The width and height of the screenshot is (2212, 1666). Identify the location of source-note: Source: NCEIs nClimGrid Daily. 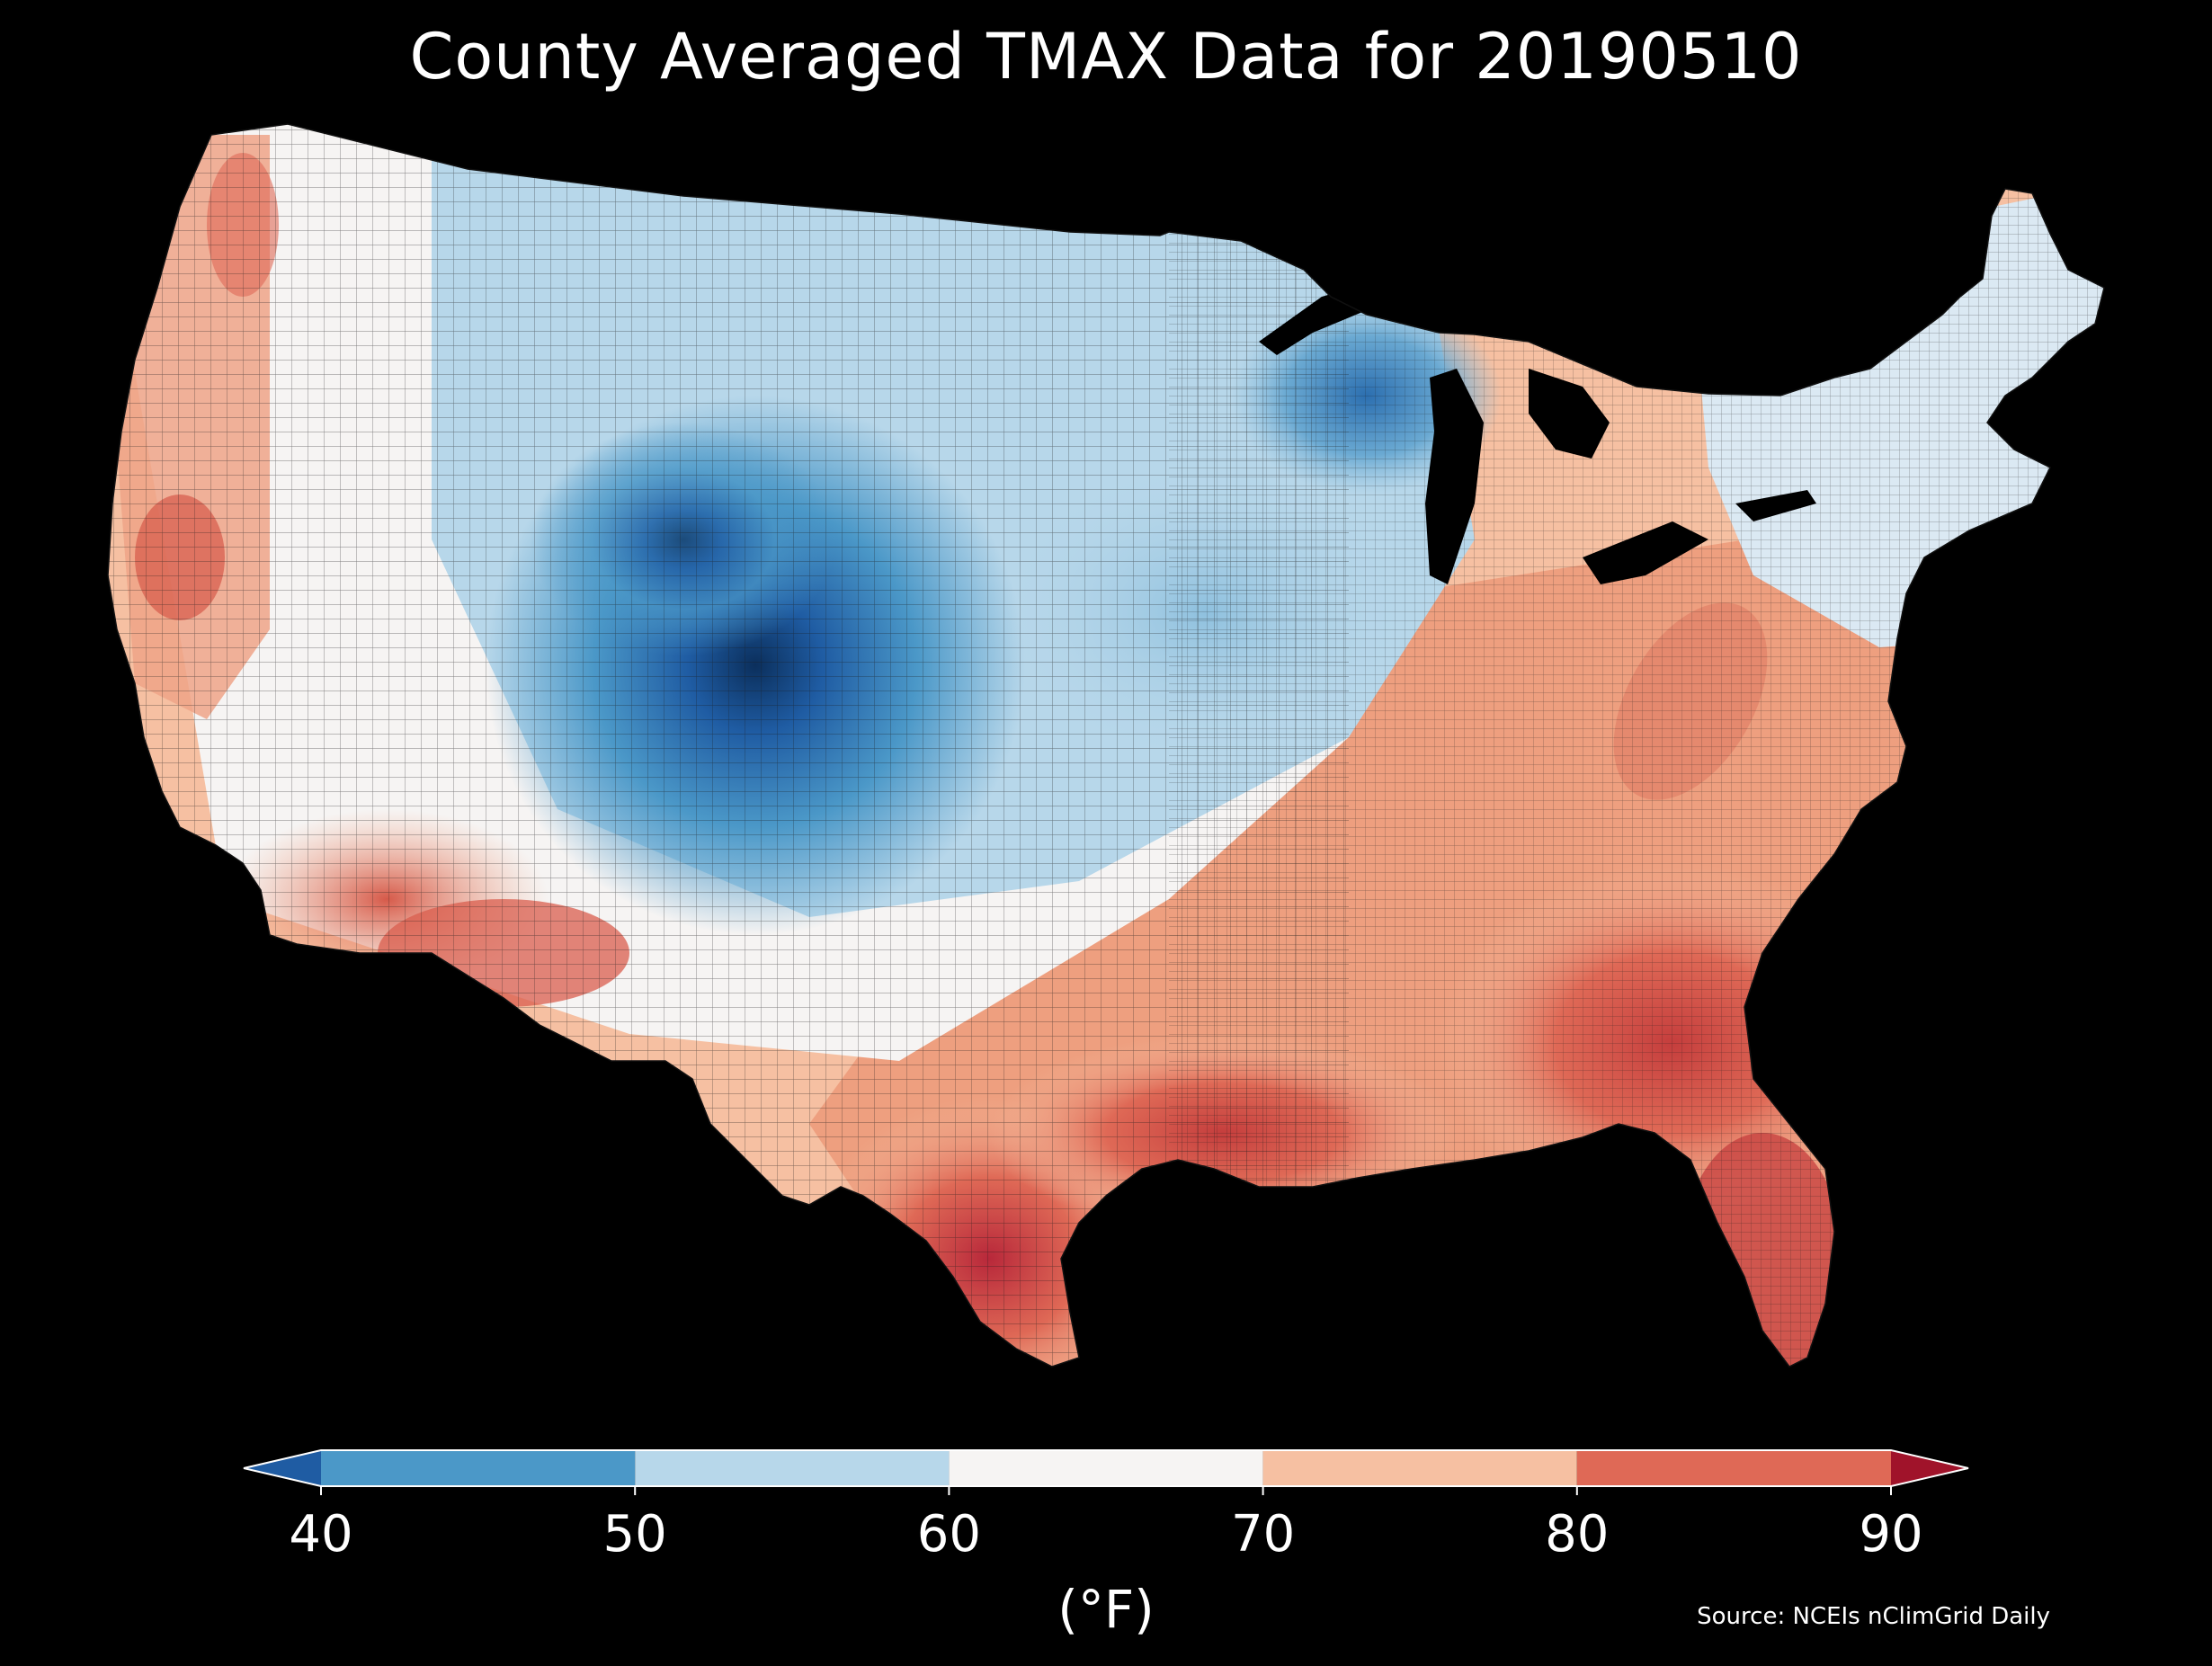
(1873, 1617).